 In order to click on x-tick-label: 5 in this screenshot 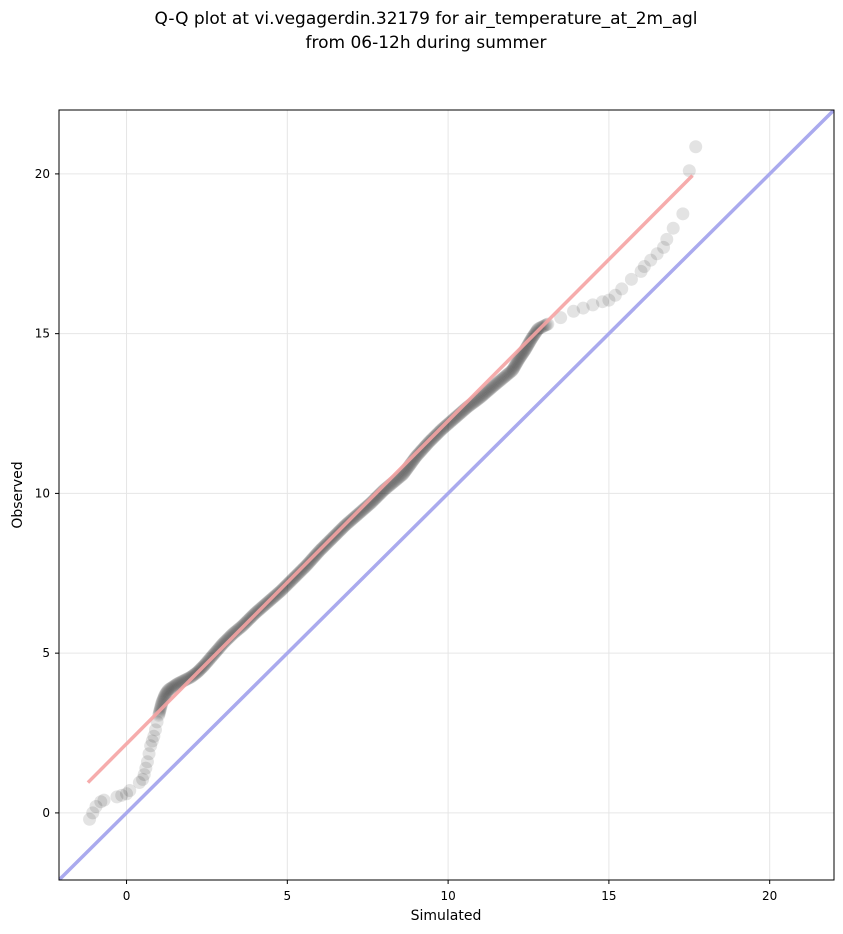, I will do `click(287, 896)`.